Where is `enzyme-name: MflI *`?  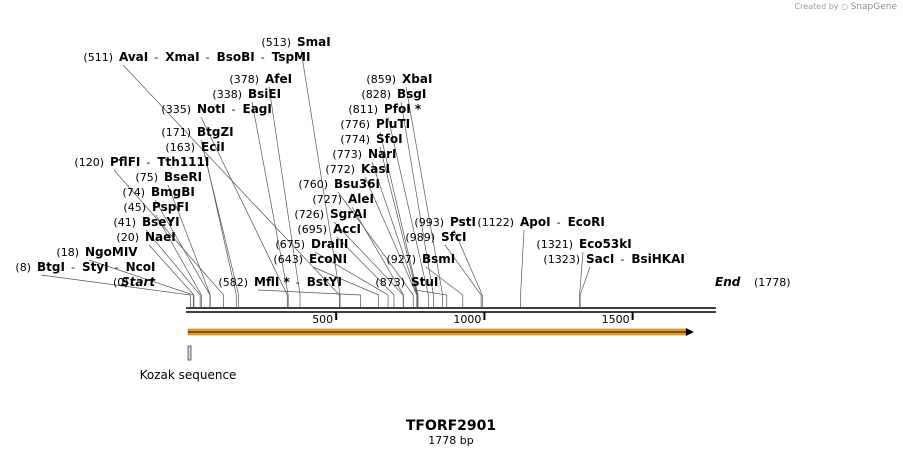 enzyme-name: MflI * is located at coordinates (272, 282).